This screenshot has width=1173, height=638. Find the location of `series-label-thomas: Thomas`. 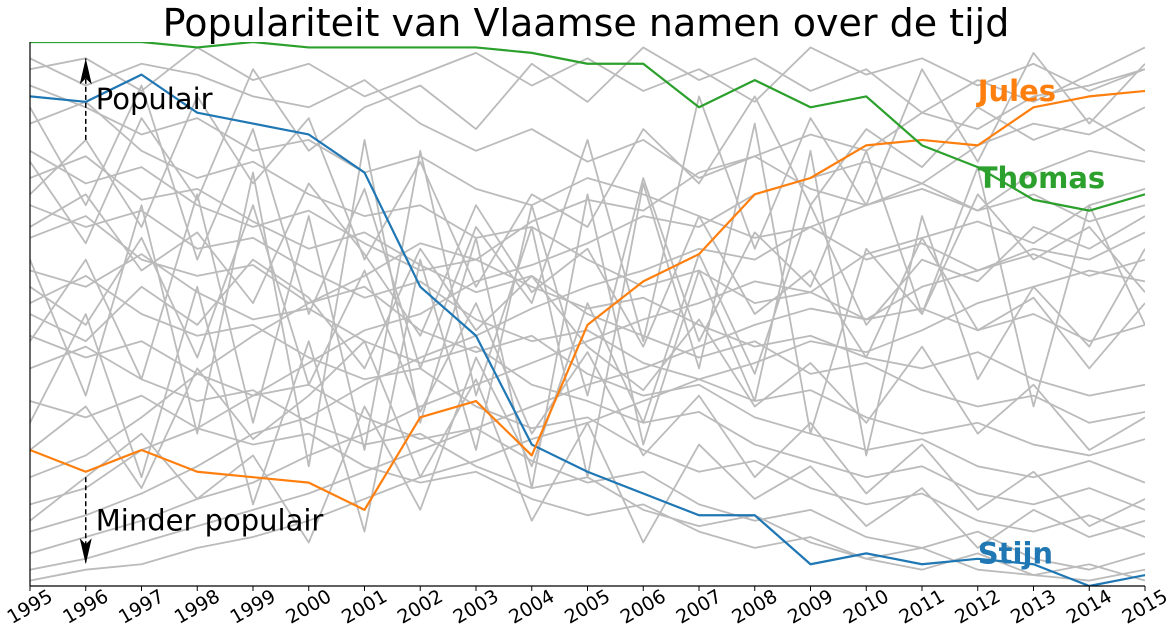

series-label-thomas: Thomas is located at coordinates (1041, 178).